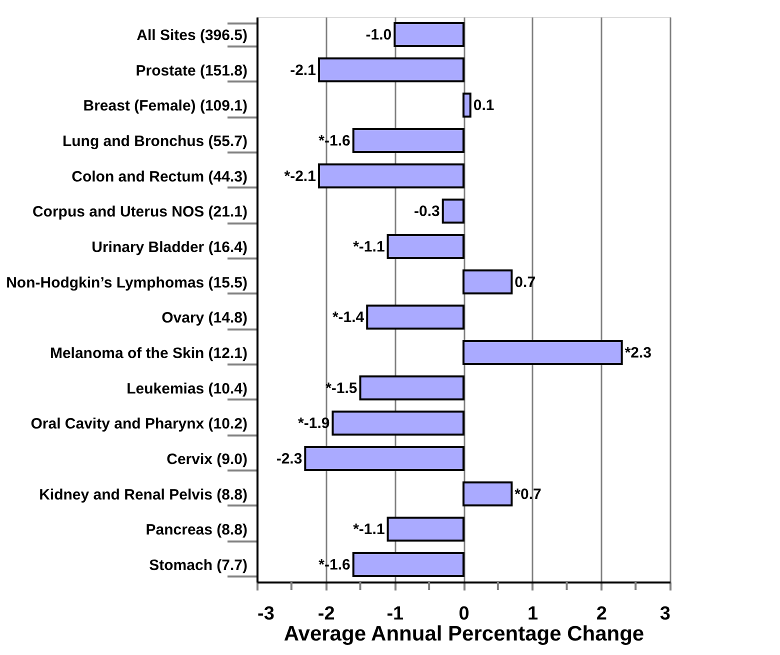 The image size is (780, 655). Describe the element at coordinates (149, 353) in the screenshot. I see `y-tick-label: Melanoma of the Skin (12.1)` at that location.